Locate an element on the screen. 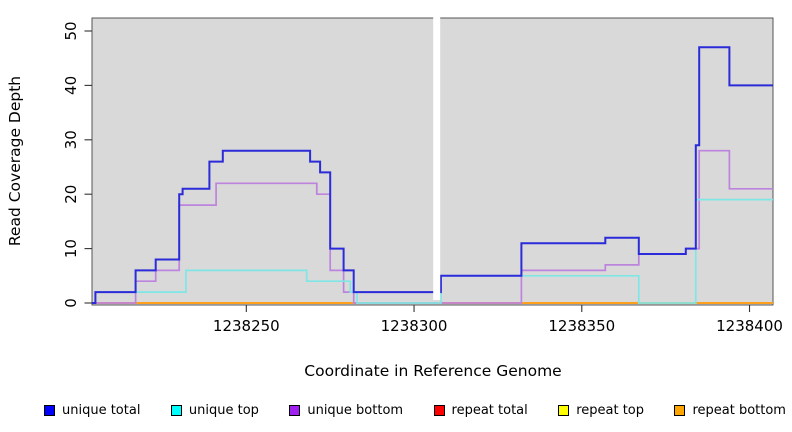  legend-item-unique-total: unique total is located at coordinates (92, 410).